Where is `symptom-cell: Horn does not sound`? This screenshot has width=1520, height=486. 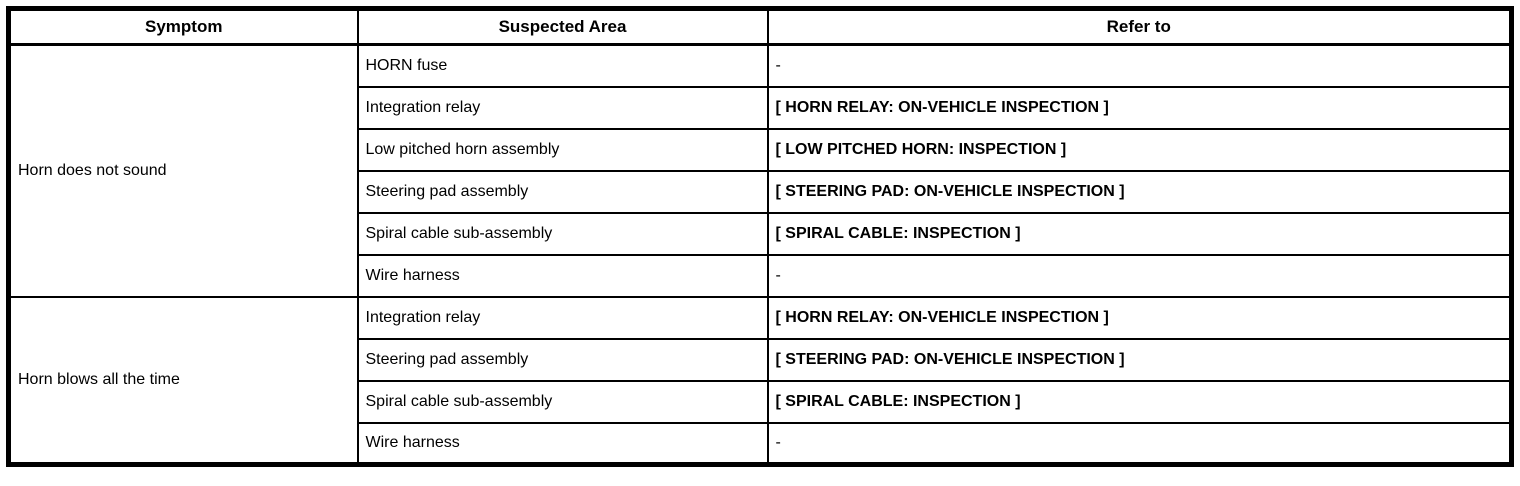
symptom-cell: Horn does not sound is located at coordinates (183, 170).